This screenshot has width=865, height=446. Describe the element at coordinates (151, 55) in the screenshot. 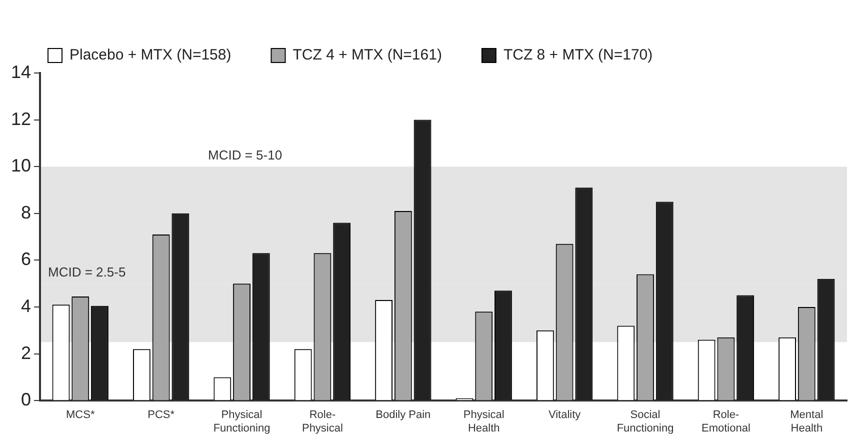

I see `legend-label: Placebo + MTX (N=158)` at that location.